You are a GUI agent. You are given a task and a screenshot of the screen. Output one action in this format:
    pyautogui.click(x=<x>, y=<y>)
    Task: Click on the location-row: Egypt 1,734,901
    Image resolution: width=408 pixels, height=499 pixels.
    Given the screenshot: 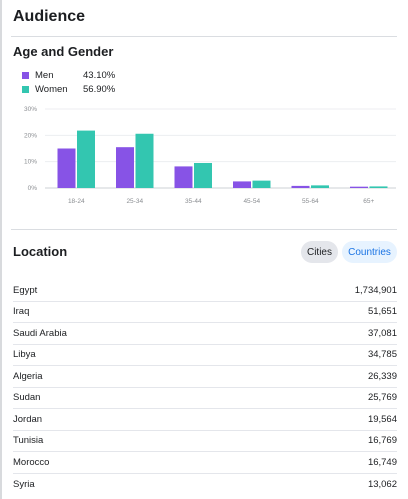 What is the action you would take?
    pyautogui.click(x=205, y=291)
    